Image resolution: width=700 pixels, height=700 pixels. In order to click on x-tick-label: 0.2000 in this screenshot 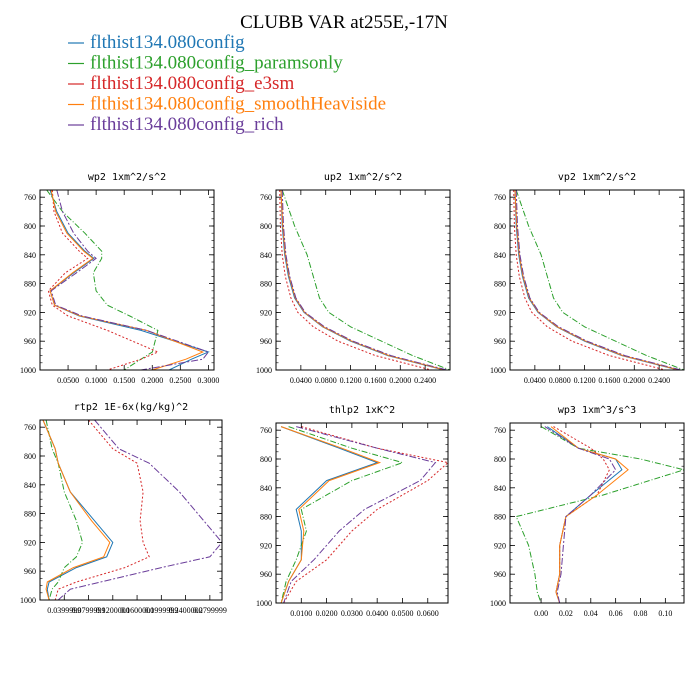, I will do `click(634, 380)`.